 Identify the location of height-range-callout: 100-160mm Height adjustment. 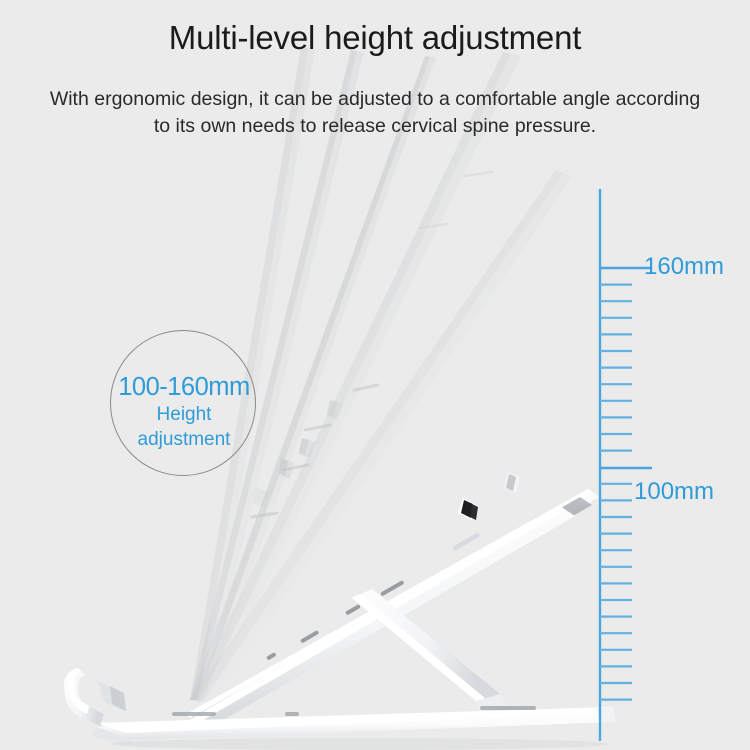
(183, 403).